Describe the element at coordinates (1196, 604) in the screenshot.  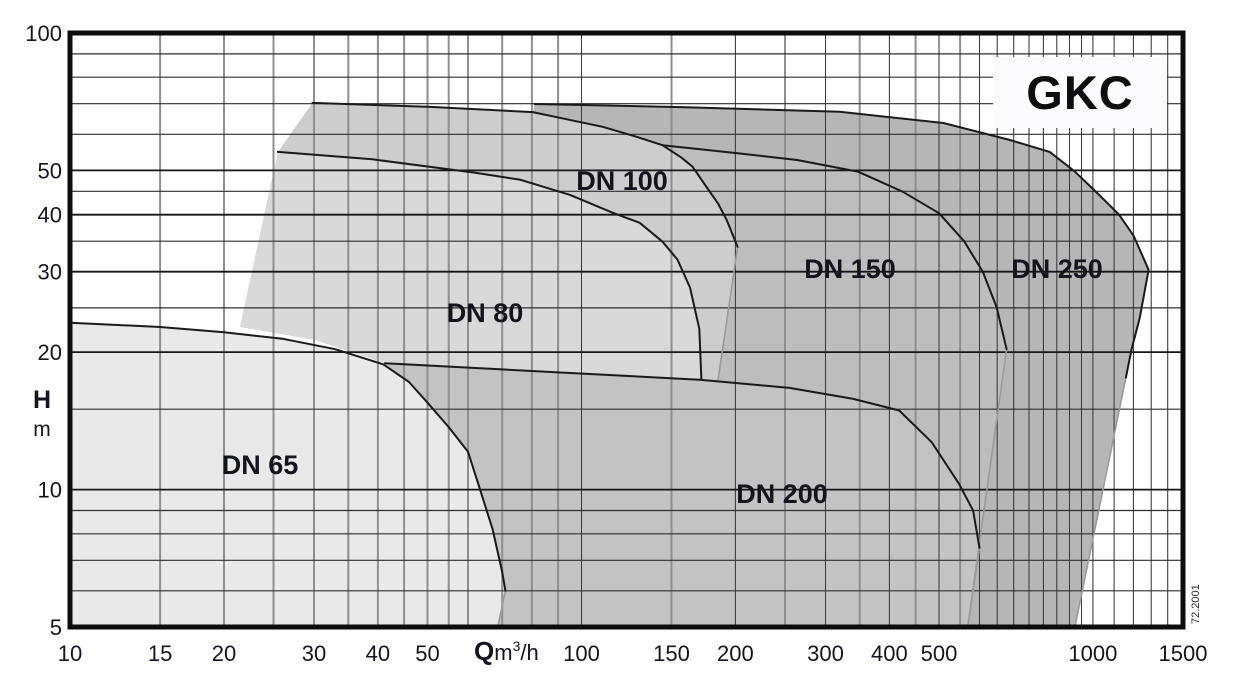
I see `revision-stamp: 72.2001` at that location.